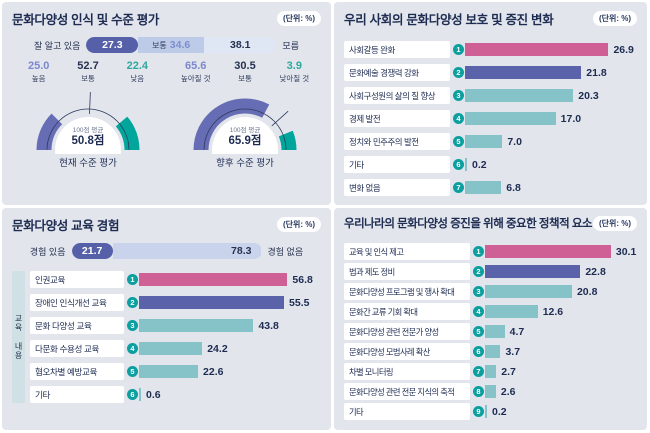 The image size is (650, 433). I want to click on segment: 21.7, so click(92, 251).